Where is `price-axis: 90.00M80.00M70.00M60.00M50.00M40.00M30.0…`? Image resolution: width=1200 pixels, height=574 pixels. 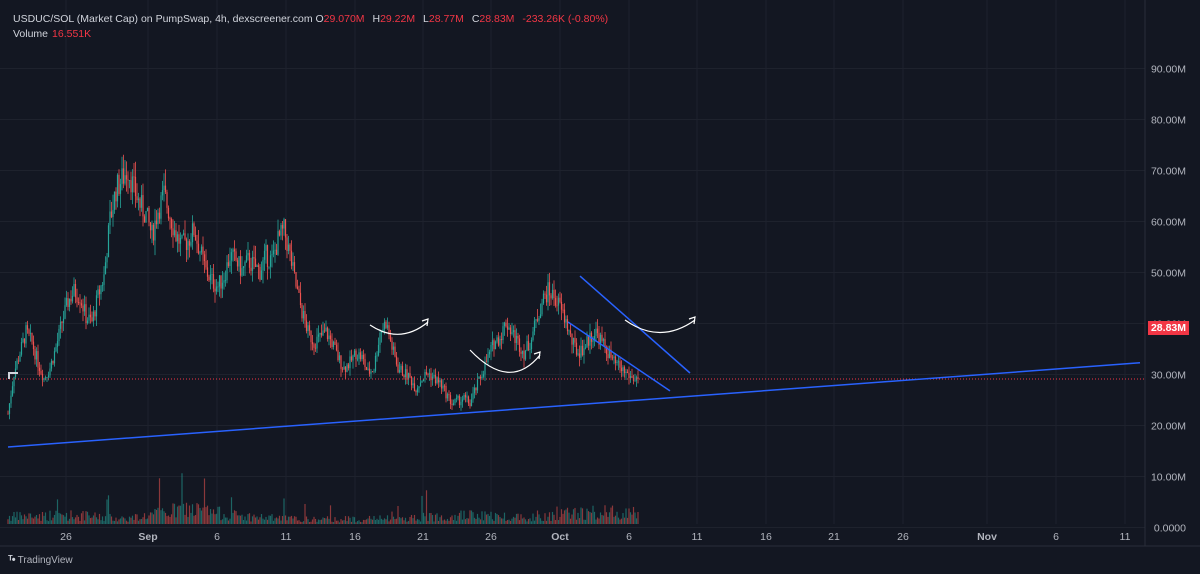
price-axis: 90.00M80.00M70.00M60.00M50.00M40.00M30.0… is located at coordinates (1168, 299).